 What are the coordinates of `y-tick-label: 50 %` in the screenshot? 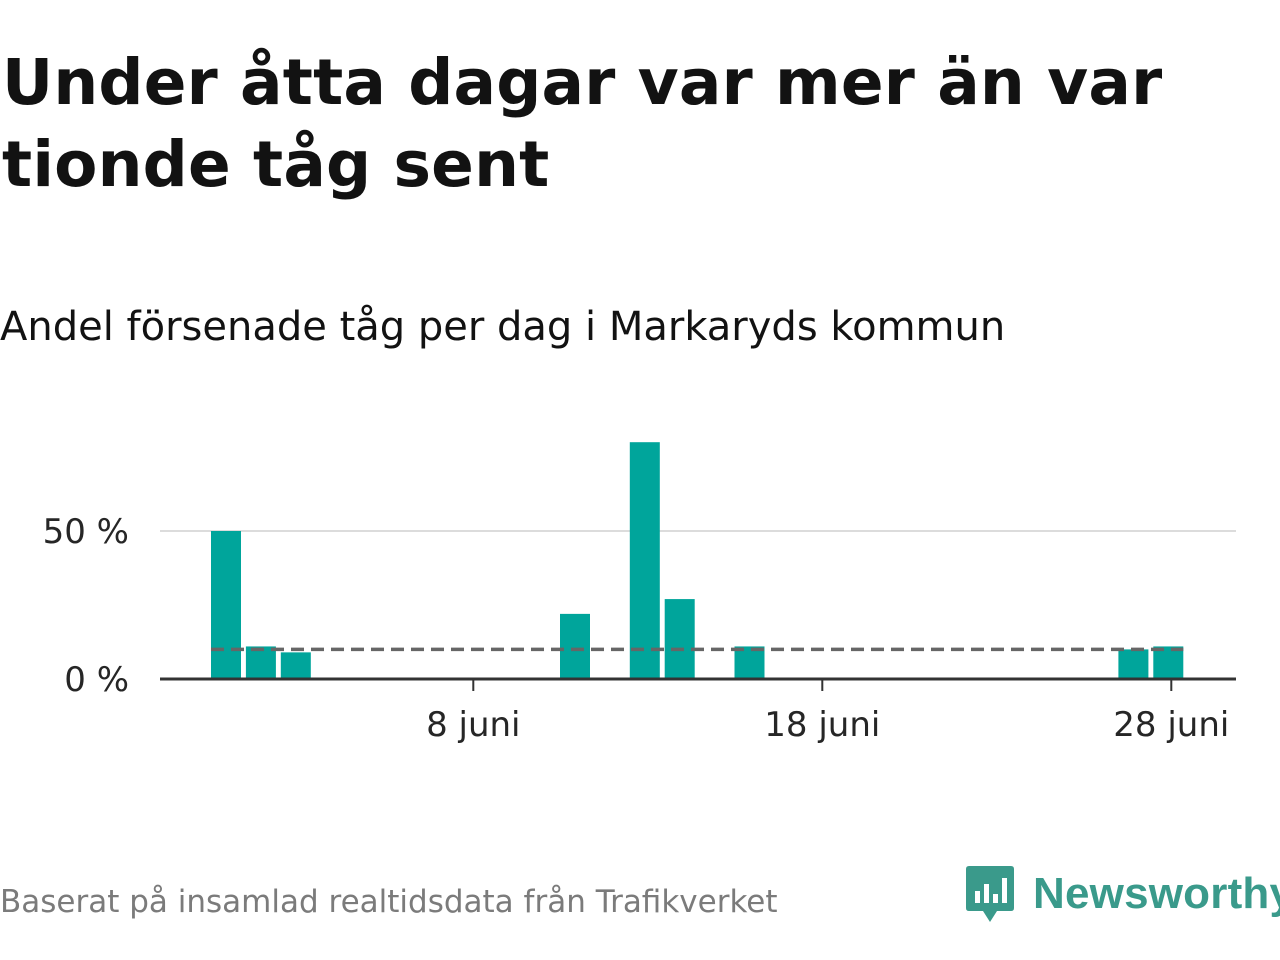 It's located at (86, 532).